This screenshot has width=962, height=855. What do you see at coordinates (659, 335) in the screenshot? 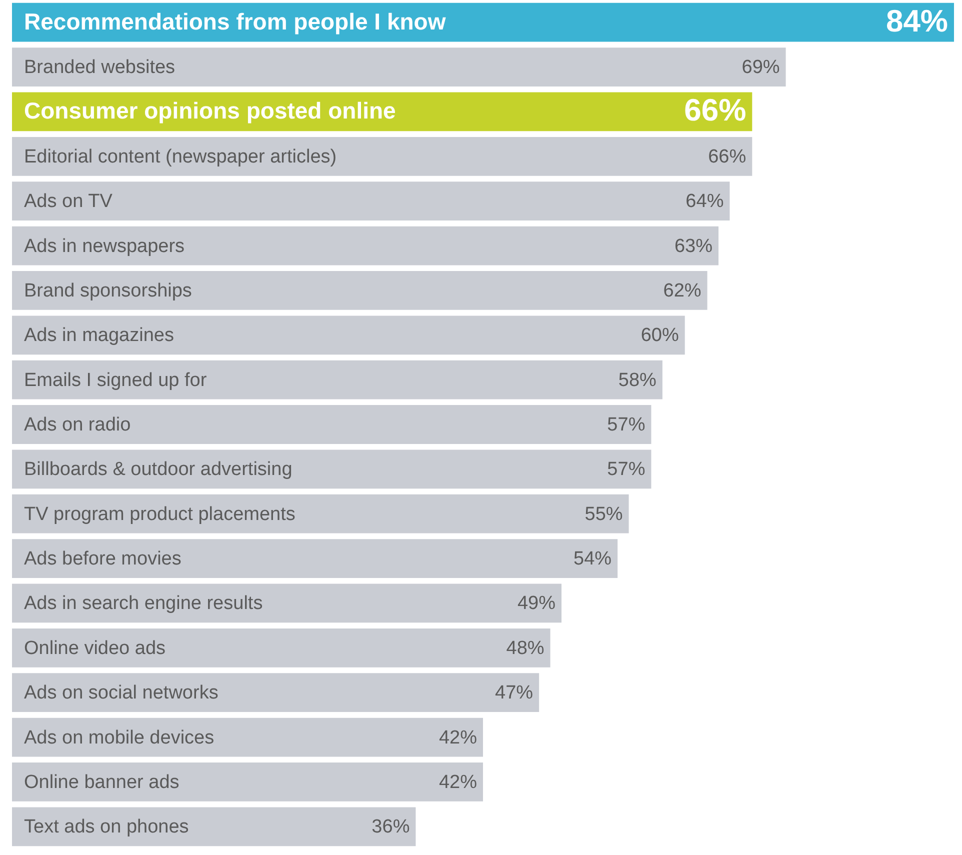
I see `data-label: 60%` at bounding box center [659, 335].